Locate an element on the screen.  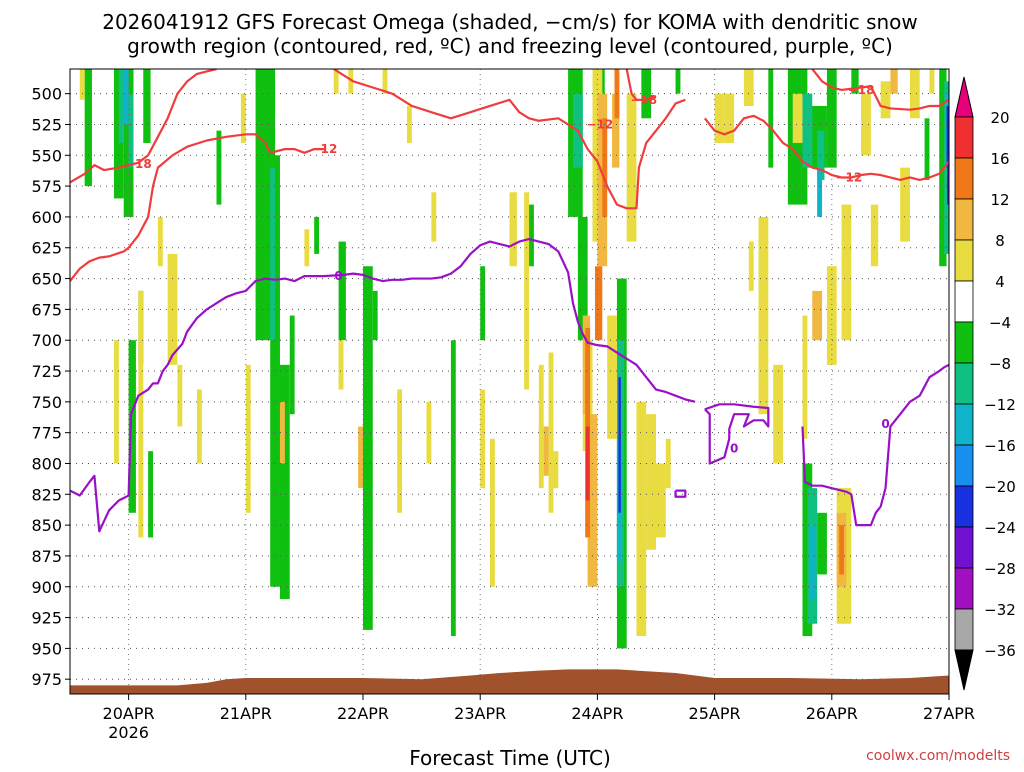
y-tick-label: 650 is located at coordinates (46, 279).